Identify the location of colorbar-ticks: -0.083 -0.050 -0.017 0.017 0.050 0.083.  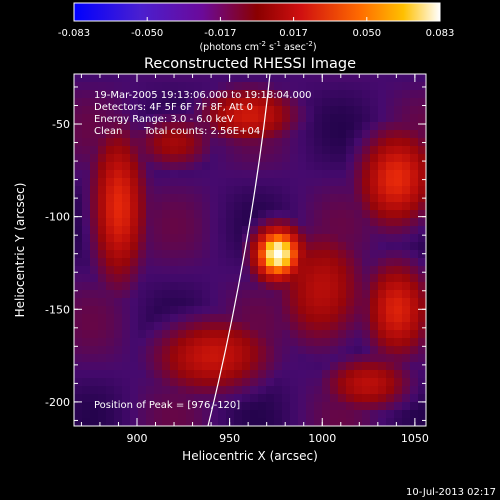
(256, 28).